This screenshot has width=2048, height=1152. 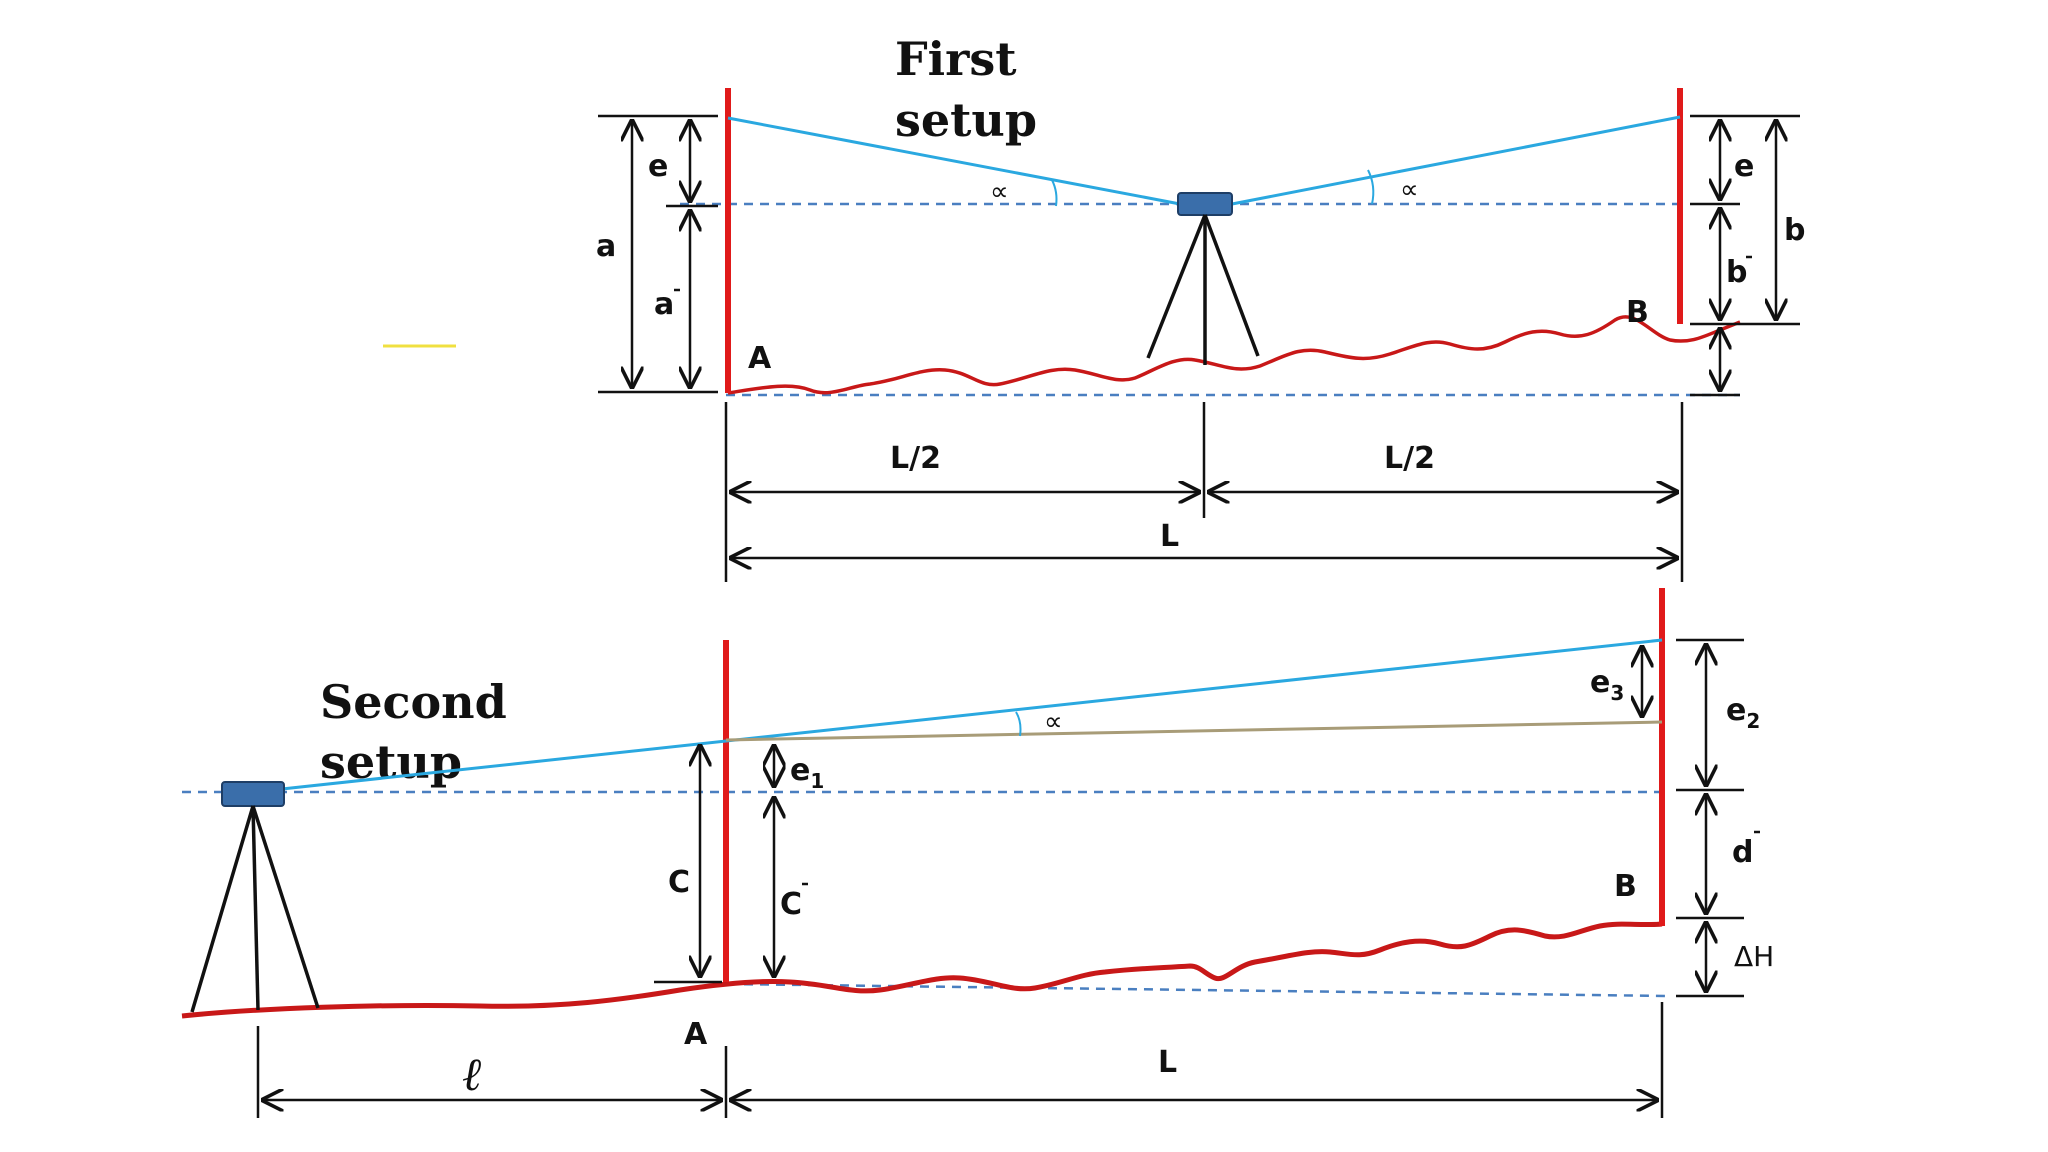 I want to click on second-label-e1: e1, so click(x=807, y=773).